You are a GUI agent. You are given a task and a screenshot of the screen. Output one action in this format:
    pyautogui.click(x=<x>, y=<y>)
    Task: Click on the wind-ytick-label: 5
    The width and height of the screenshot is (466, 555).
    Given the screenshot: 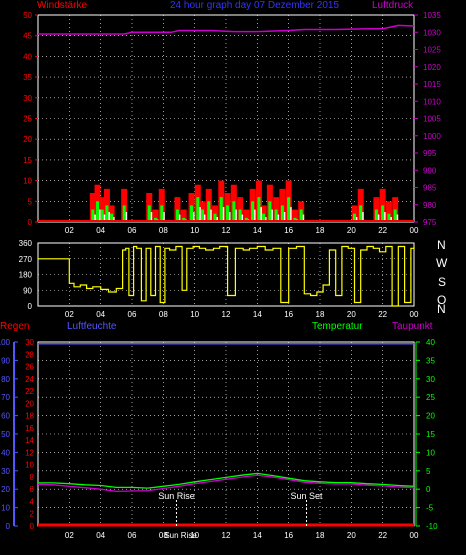 What is the action you would take?
    pyautogui.click(x=30, y=201)
    